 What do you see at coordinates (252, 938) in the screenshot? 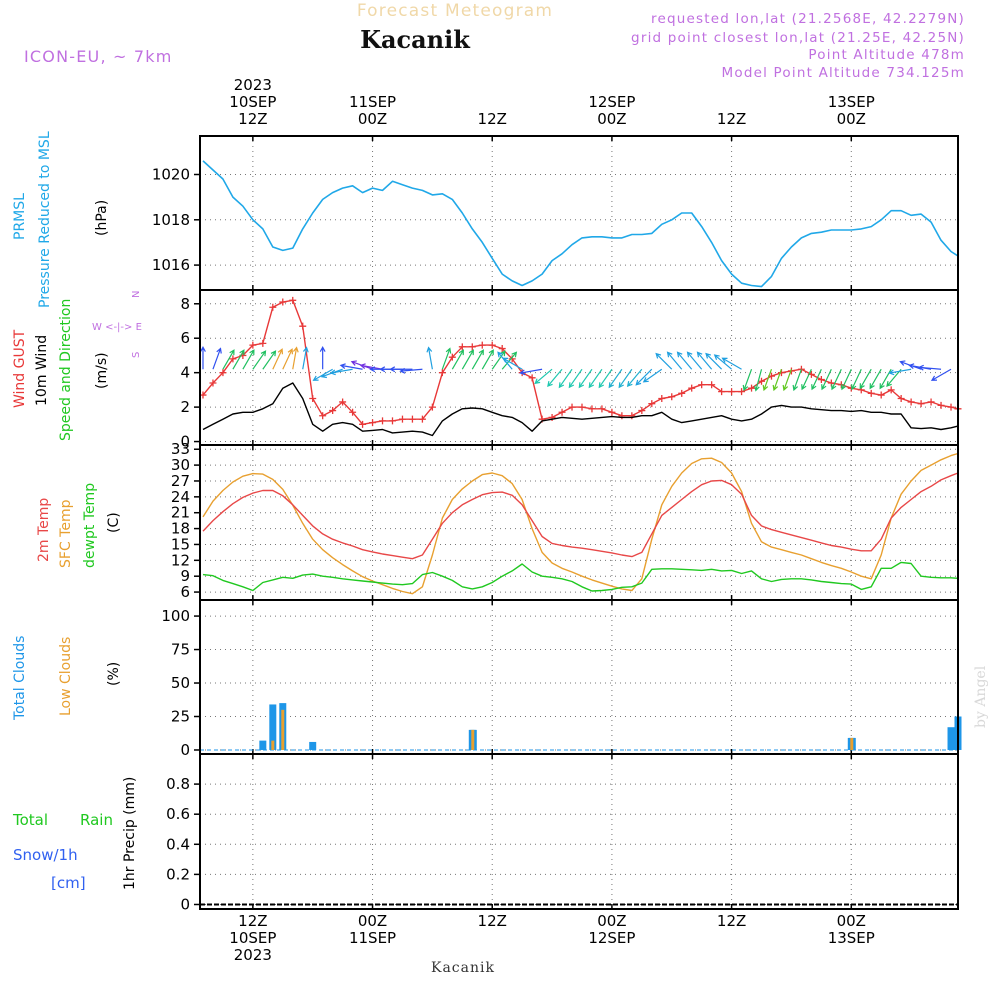
I see `bottom-time-label: 10SEP` at bounding box center [252, 938].